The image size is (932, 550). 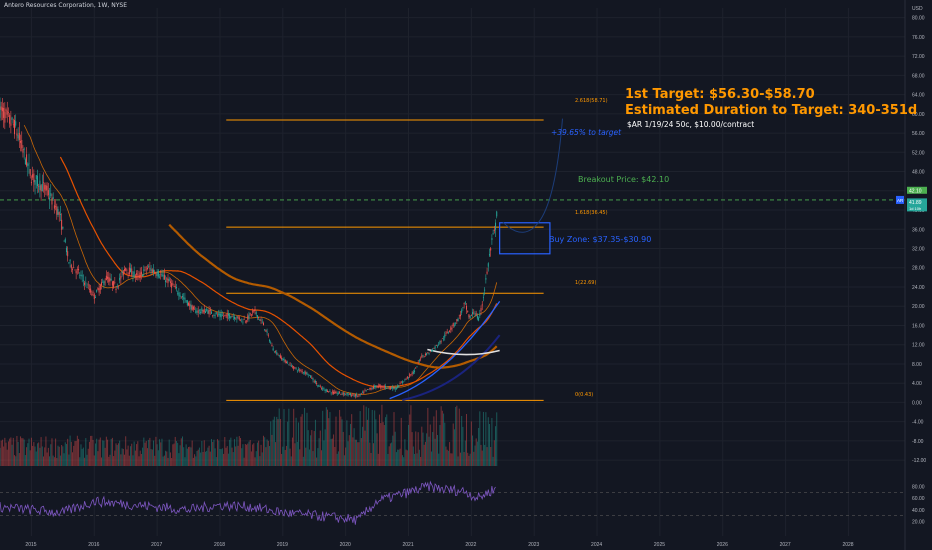 I want to click on x-tick-label: 2023, so click(x=533, y=545).